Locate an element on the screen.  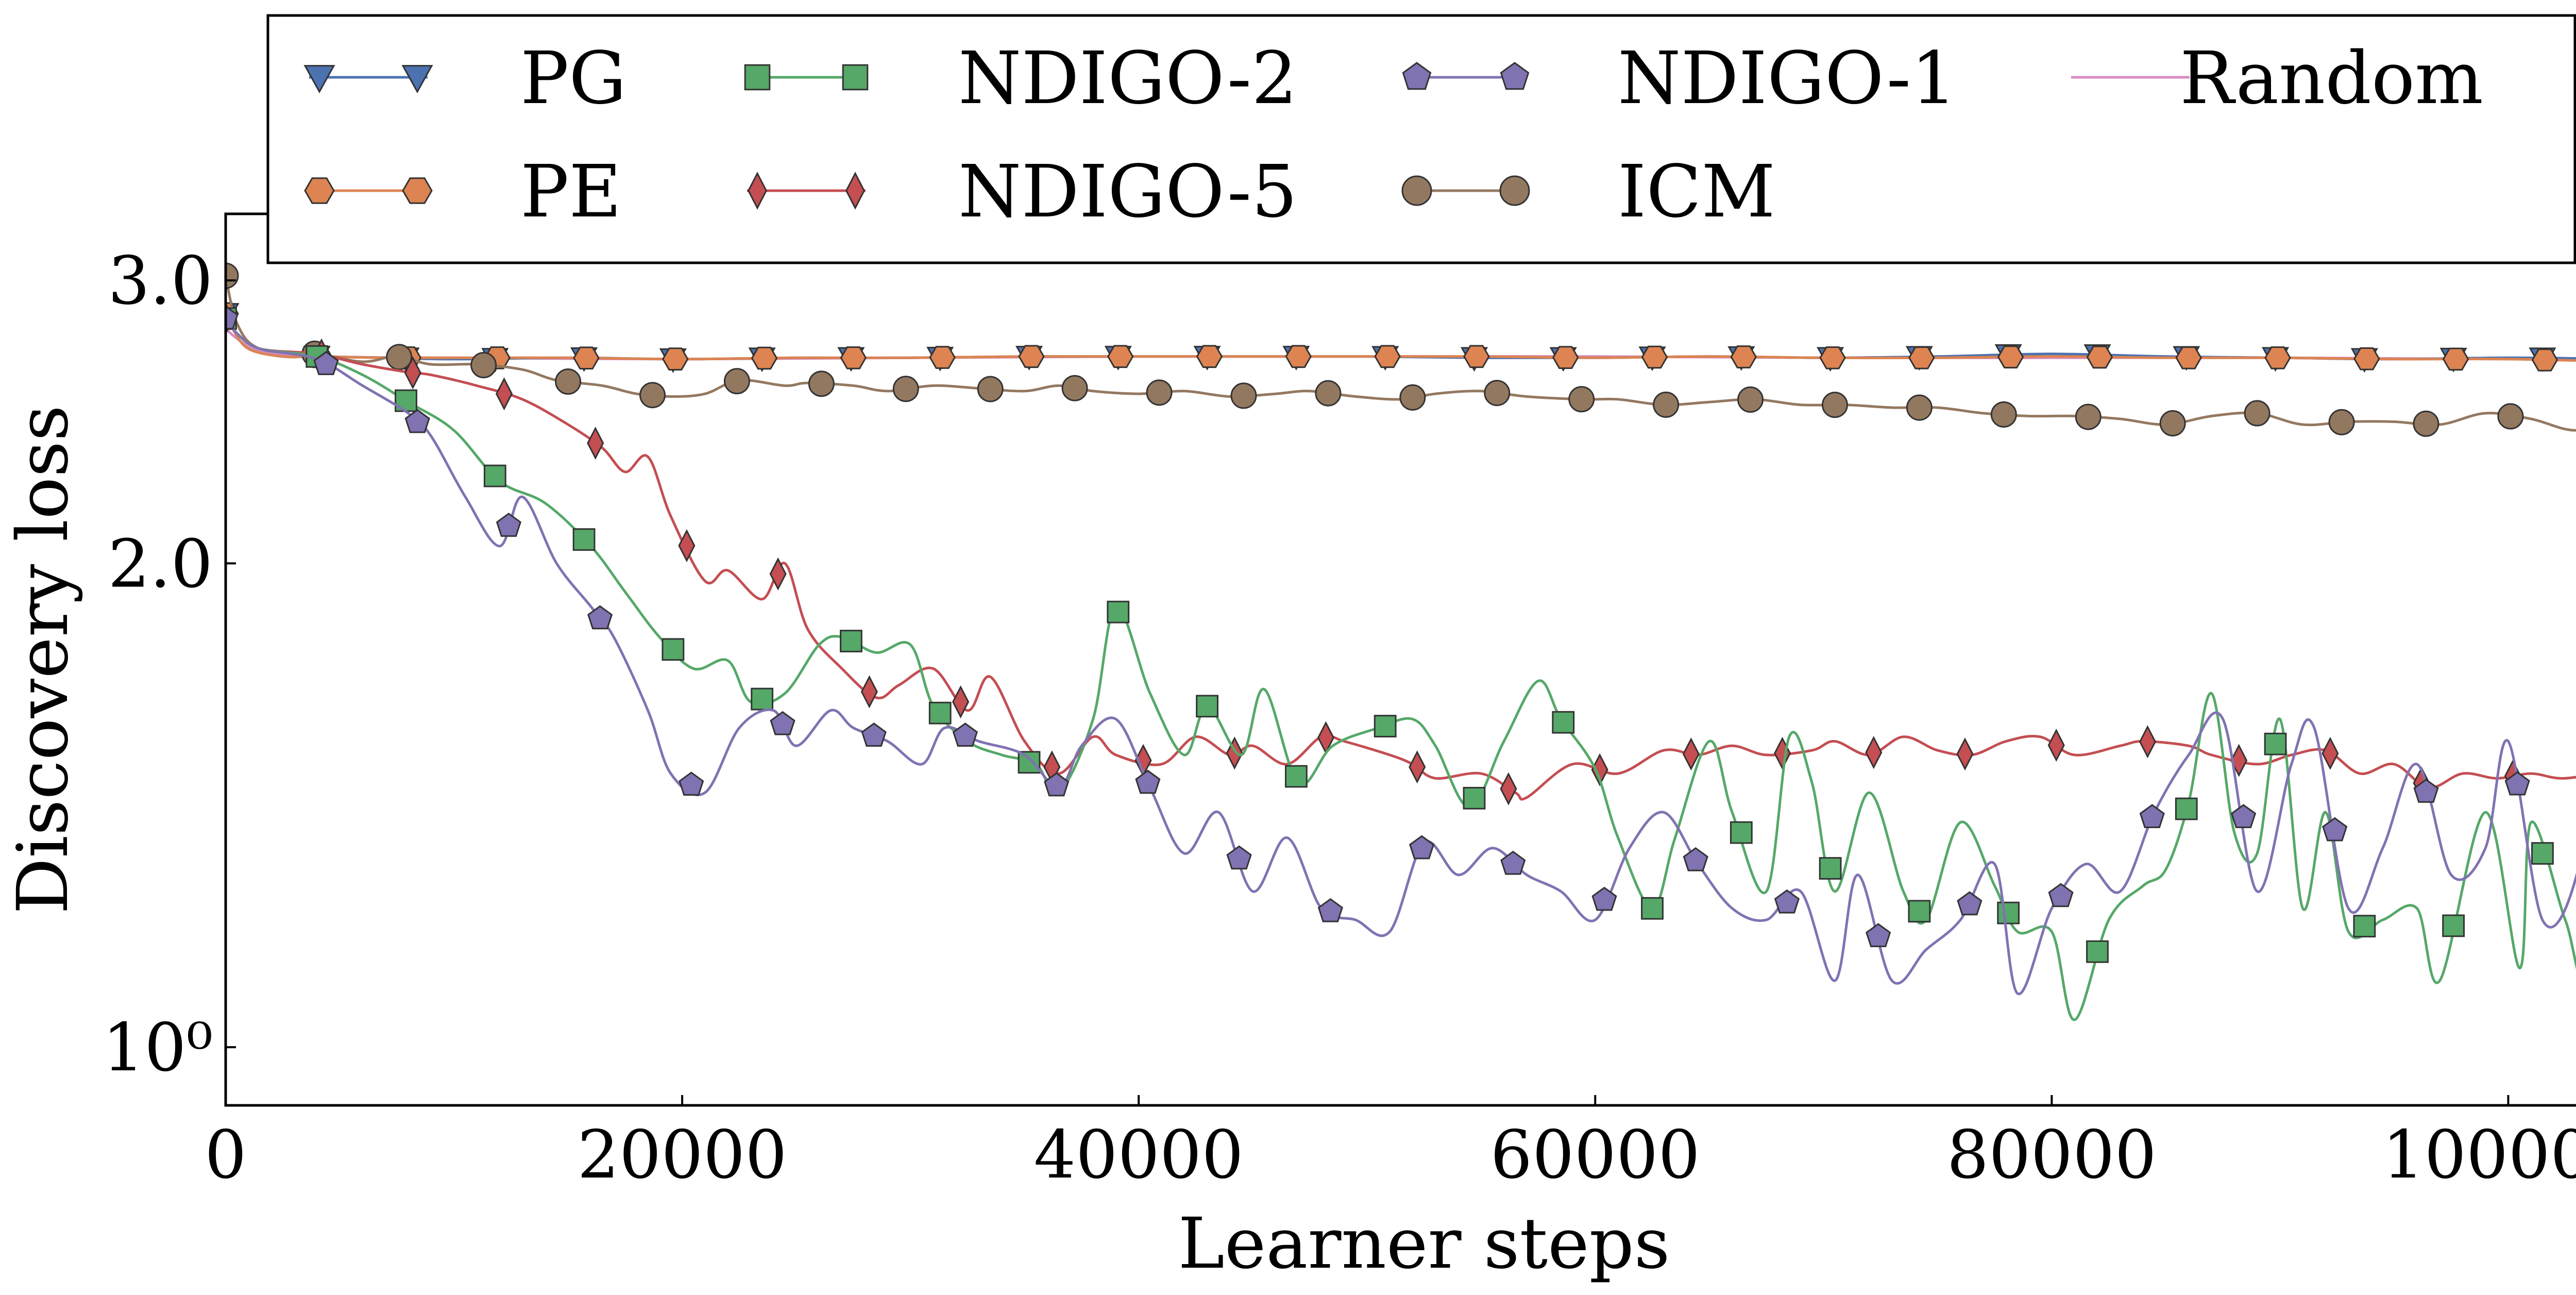
y-axis-title: Discovery loss is located at coordinates (43, 659).